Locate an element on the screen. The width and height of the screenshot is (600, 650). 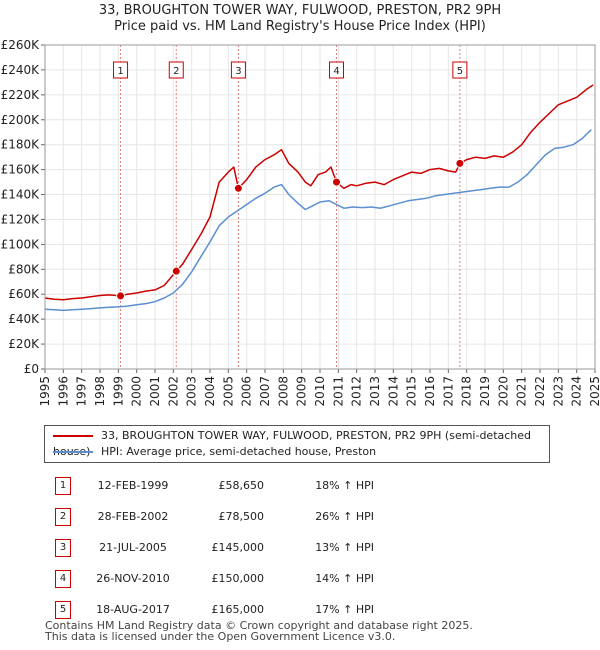
x-tick-label: 2016 is located at coordinates (430, 391).